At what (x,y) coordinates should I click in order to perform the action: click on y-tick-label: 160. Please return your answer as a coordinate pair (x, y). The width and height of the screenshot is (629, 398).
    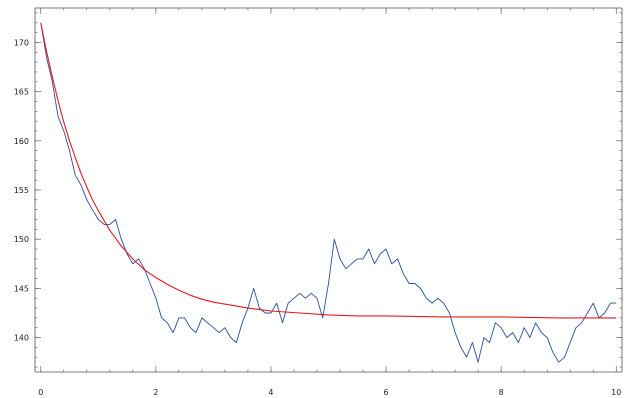
    Looking at the image, I should click on (21, 141).